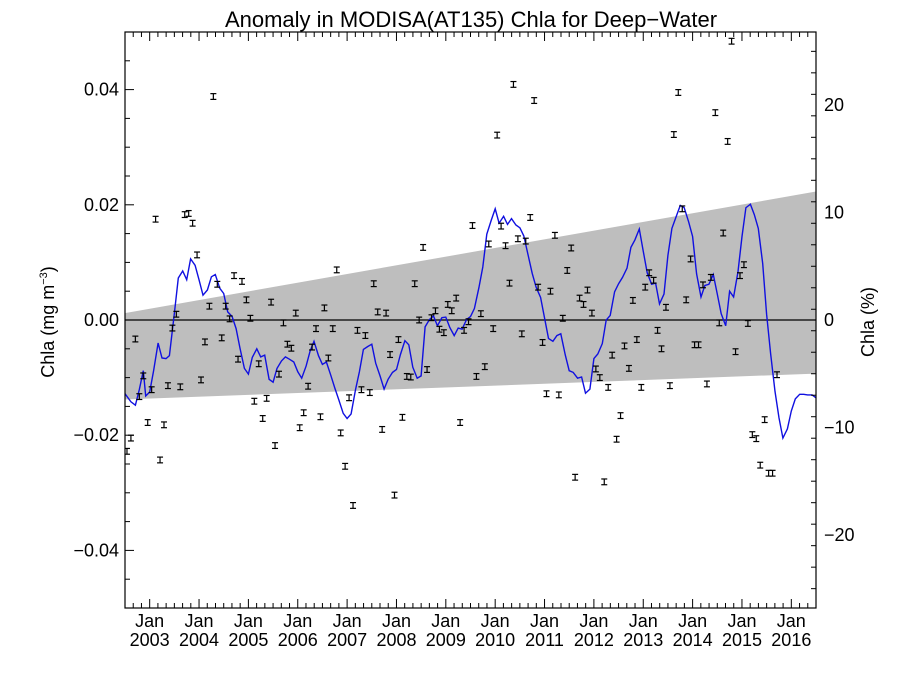 The width and height of the screenshot is (900, 675). I want to click on left-tick-label: 0.02, so click(101, 205).